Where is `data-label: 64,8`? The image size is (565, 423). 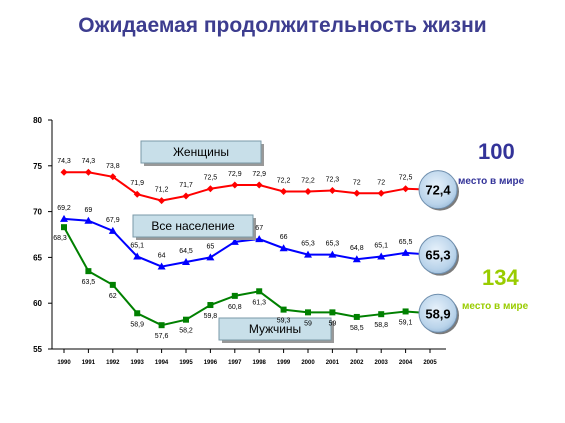 data-label: 64,8 is located at coordinates (357, 248).